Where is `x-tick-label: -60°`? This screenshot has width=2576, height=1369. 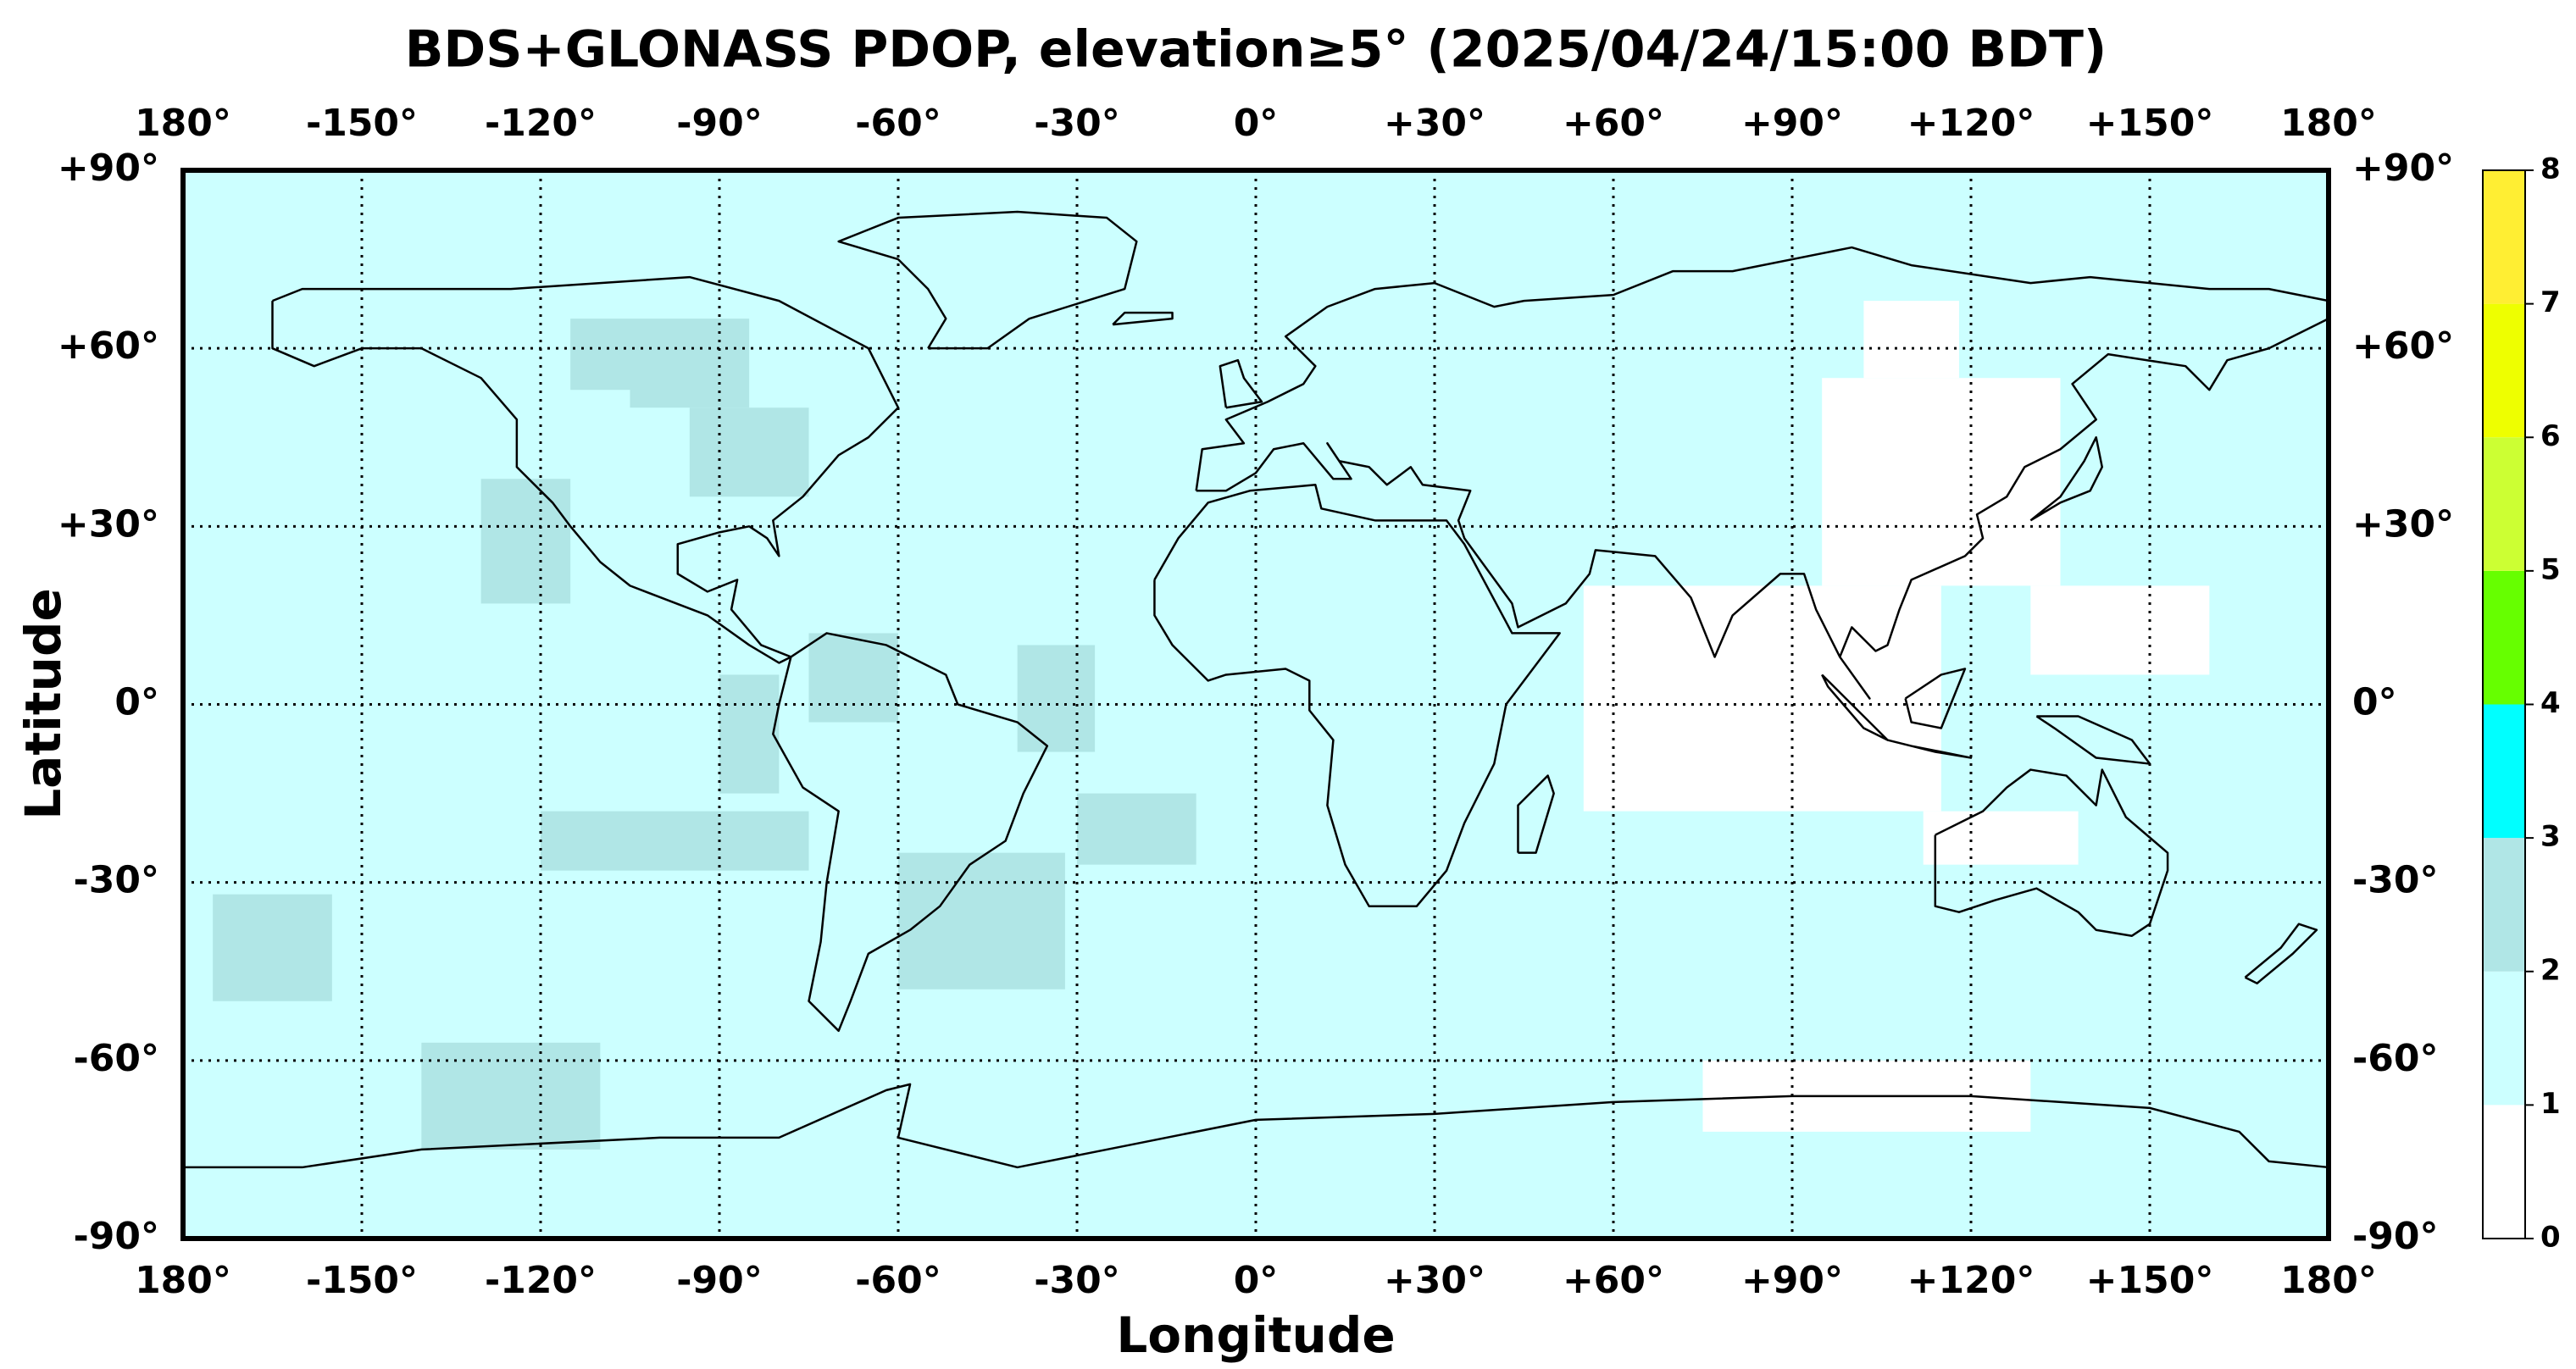 x-tick-label: -60° is located at coordinates (898, 1280).